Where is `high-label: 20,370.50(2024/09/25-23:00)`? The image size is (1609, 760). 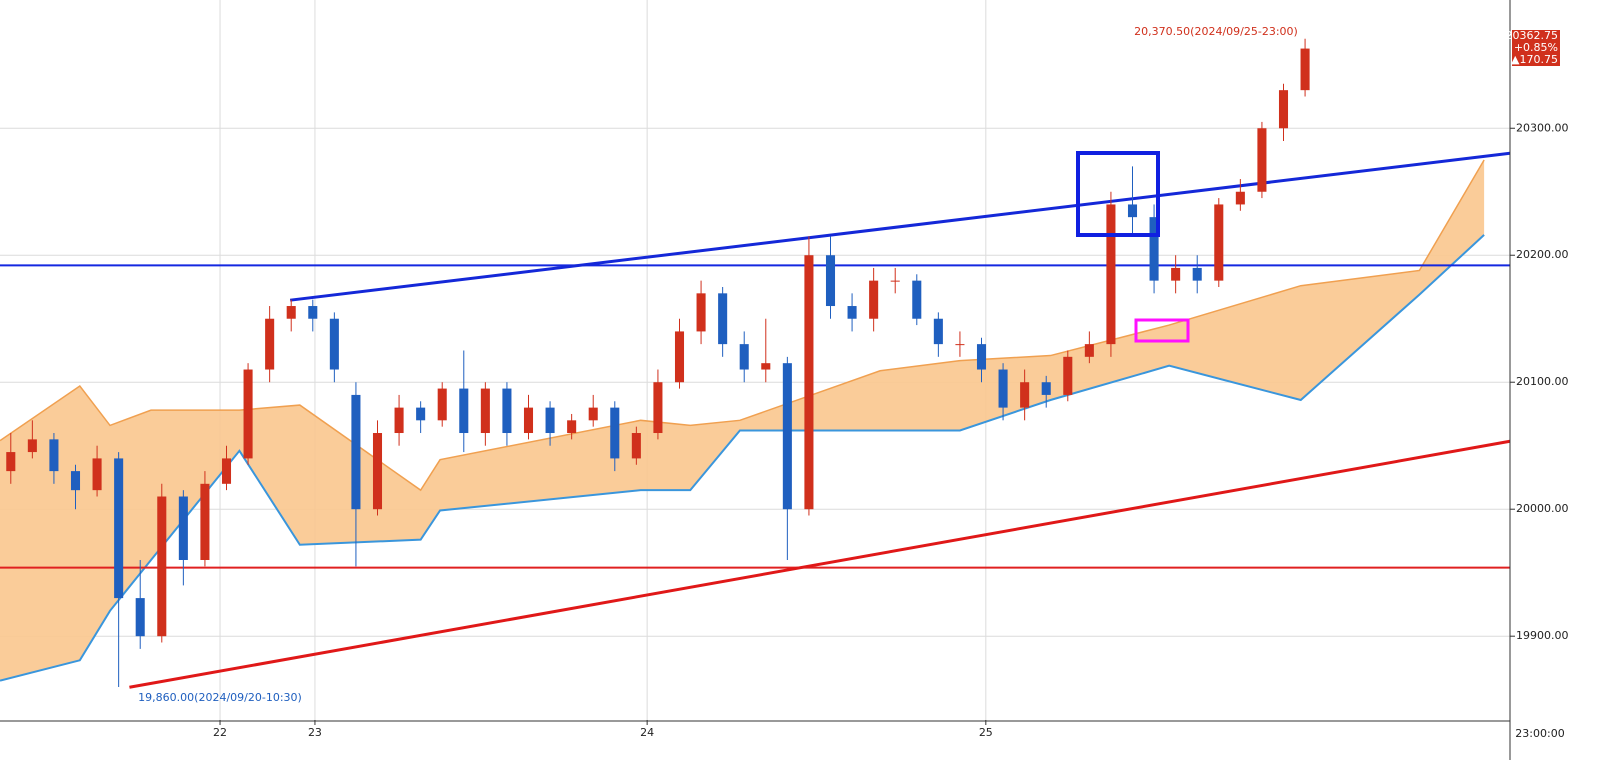
high-label: 20,370.50(2024/09/25-23:00) is located at coordinates (1216, 31).